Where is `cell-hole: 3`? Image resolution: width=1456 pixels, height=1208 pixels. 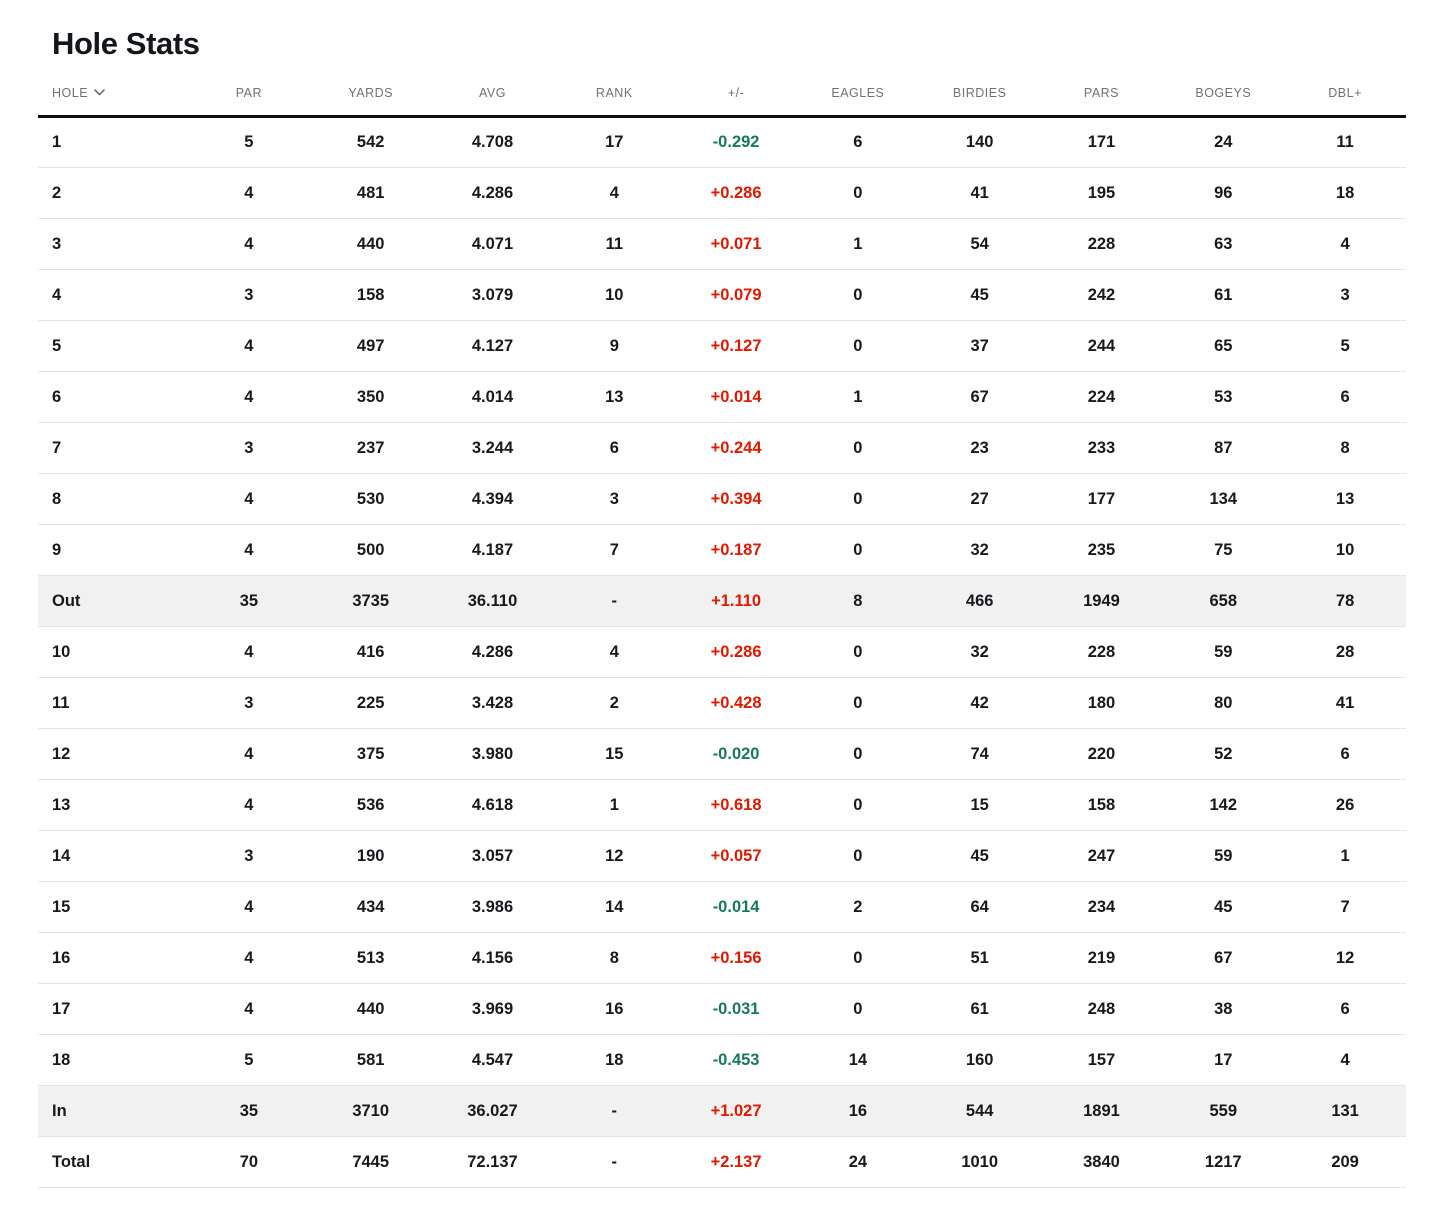
cell-hole: 3 is located at coordinates (113, 244).